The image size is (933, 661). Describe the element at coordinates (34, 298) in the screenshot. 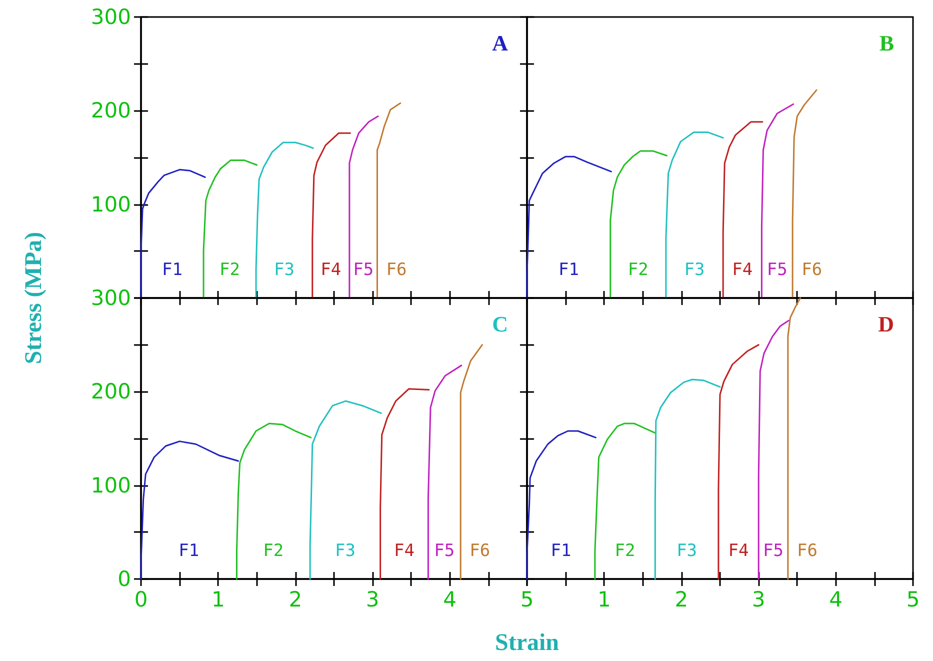

I see `y-axis-title: Stress (MPa)` at that location.